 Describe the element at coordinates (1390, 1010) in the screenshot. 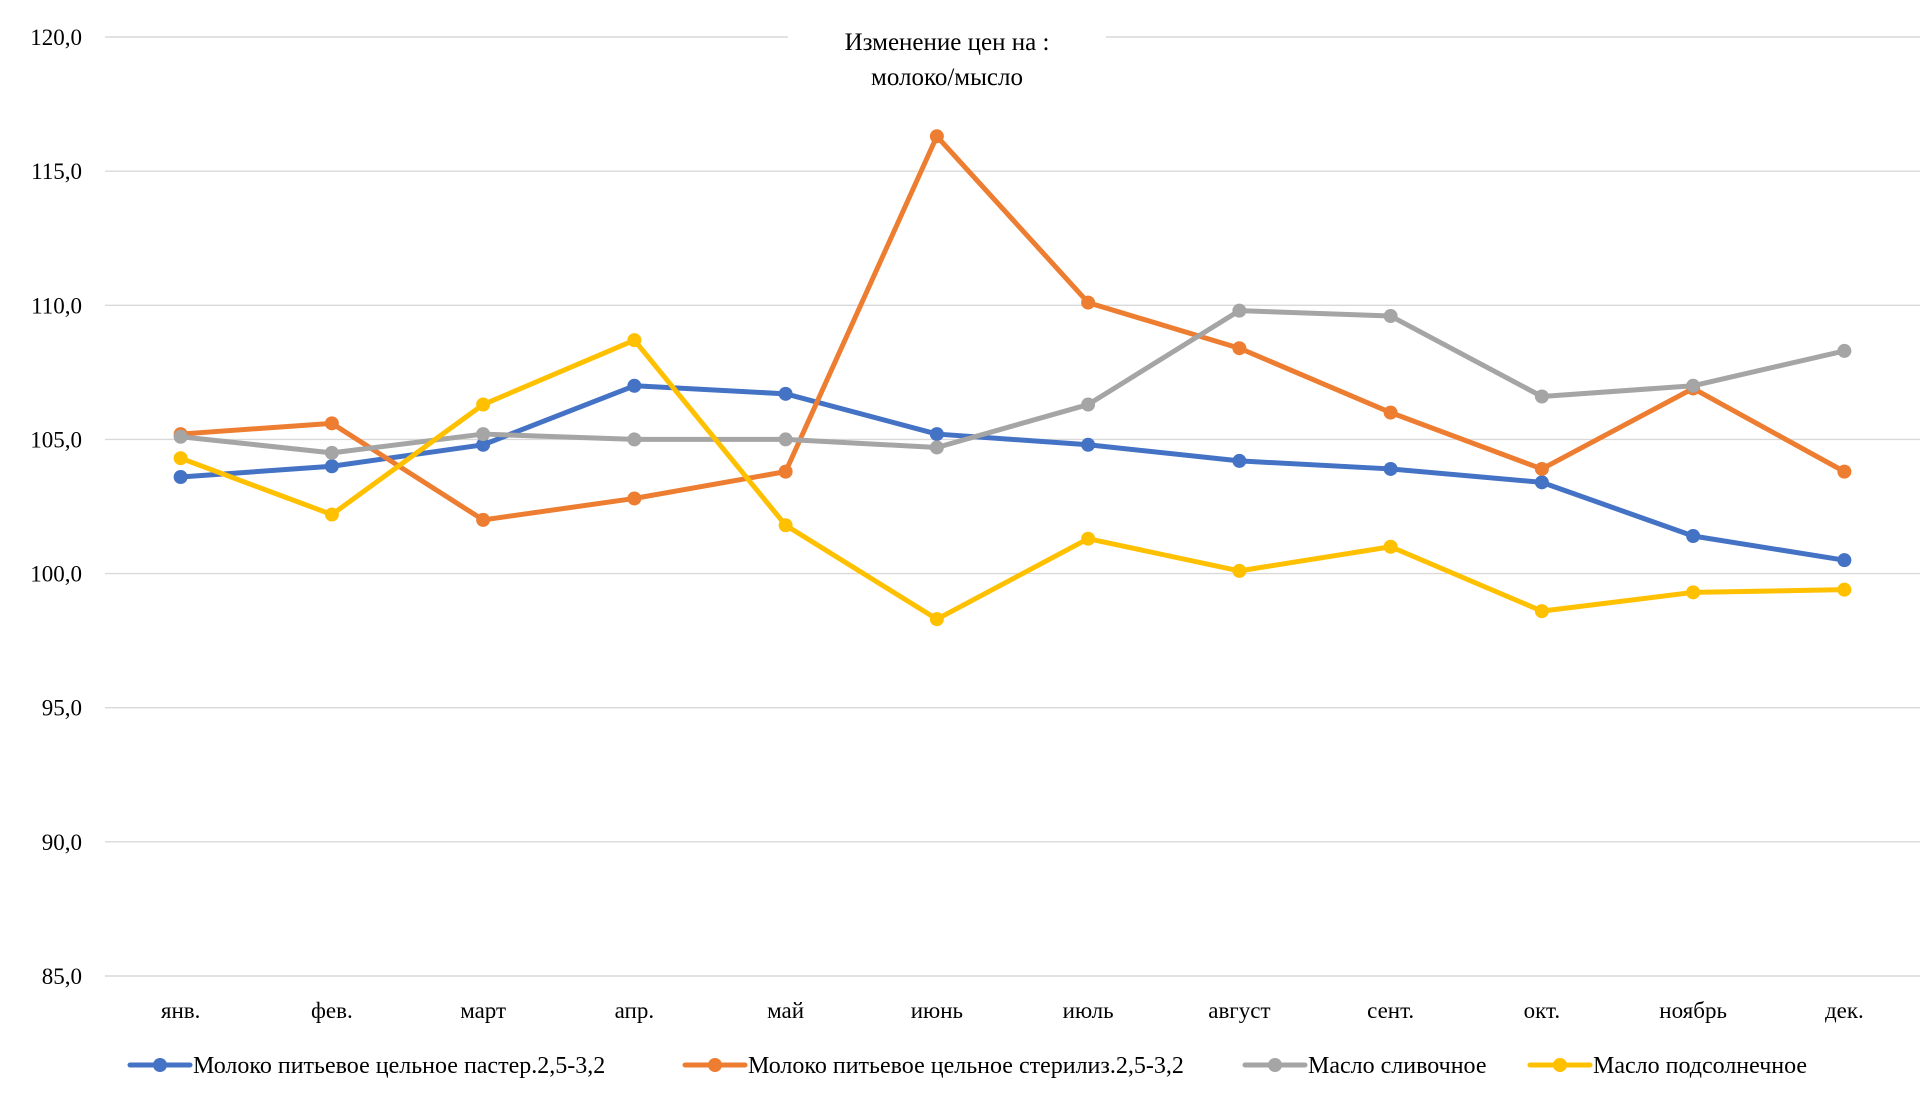

I see `x-tick-label: сент.` at that location.